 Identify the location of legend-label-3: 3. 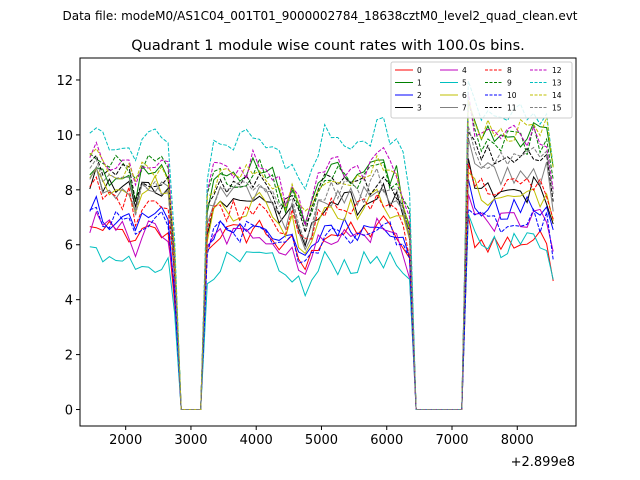
(419, 108).